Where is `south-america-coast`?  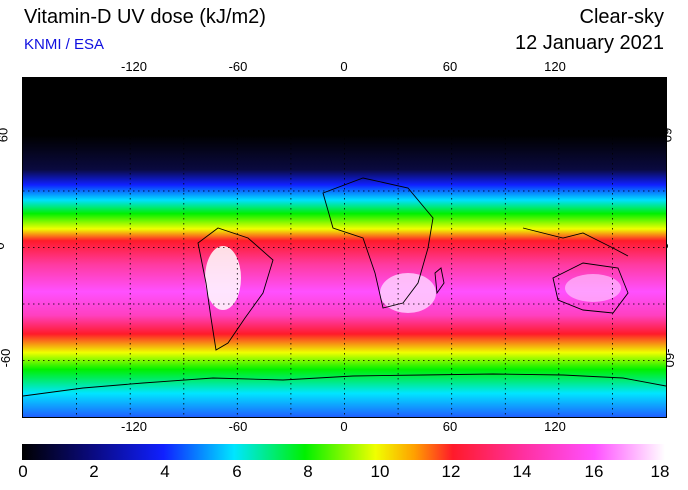 south-america-coast is located at coordinates (235, 289).